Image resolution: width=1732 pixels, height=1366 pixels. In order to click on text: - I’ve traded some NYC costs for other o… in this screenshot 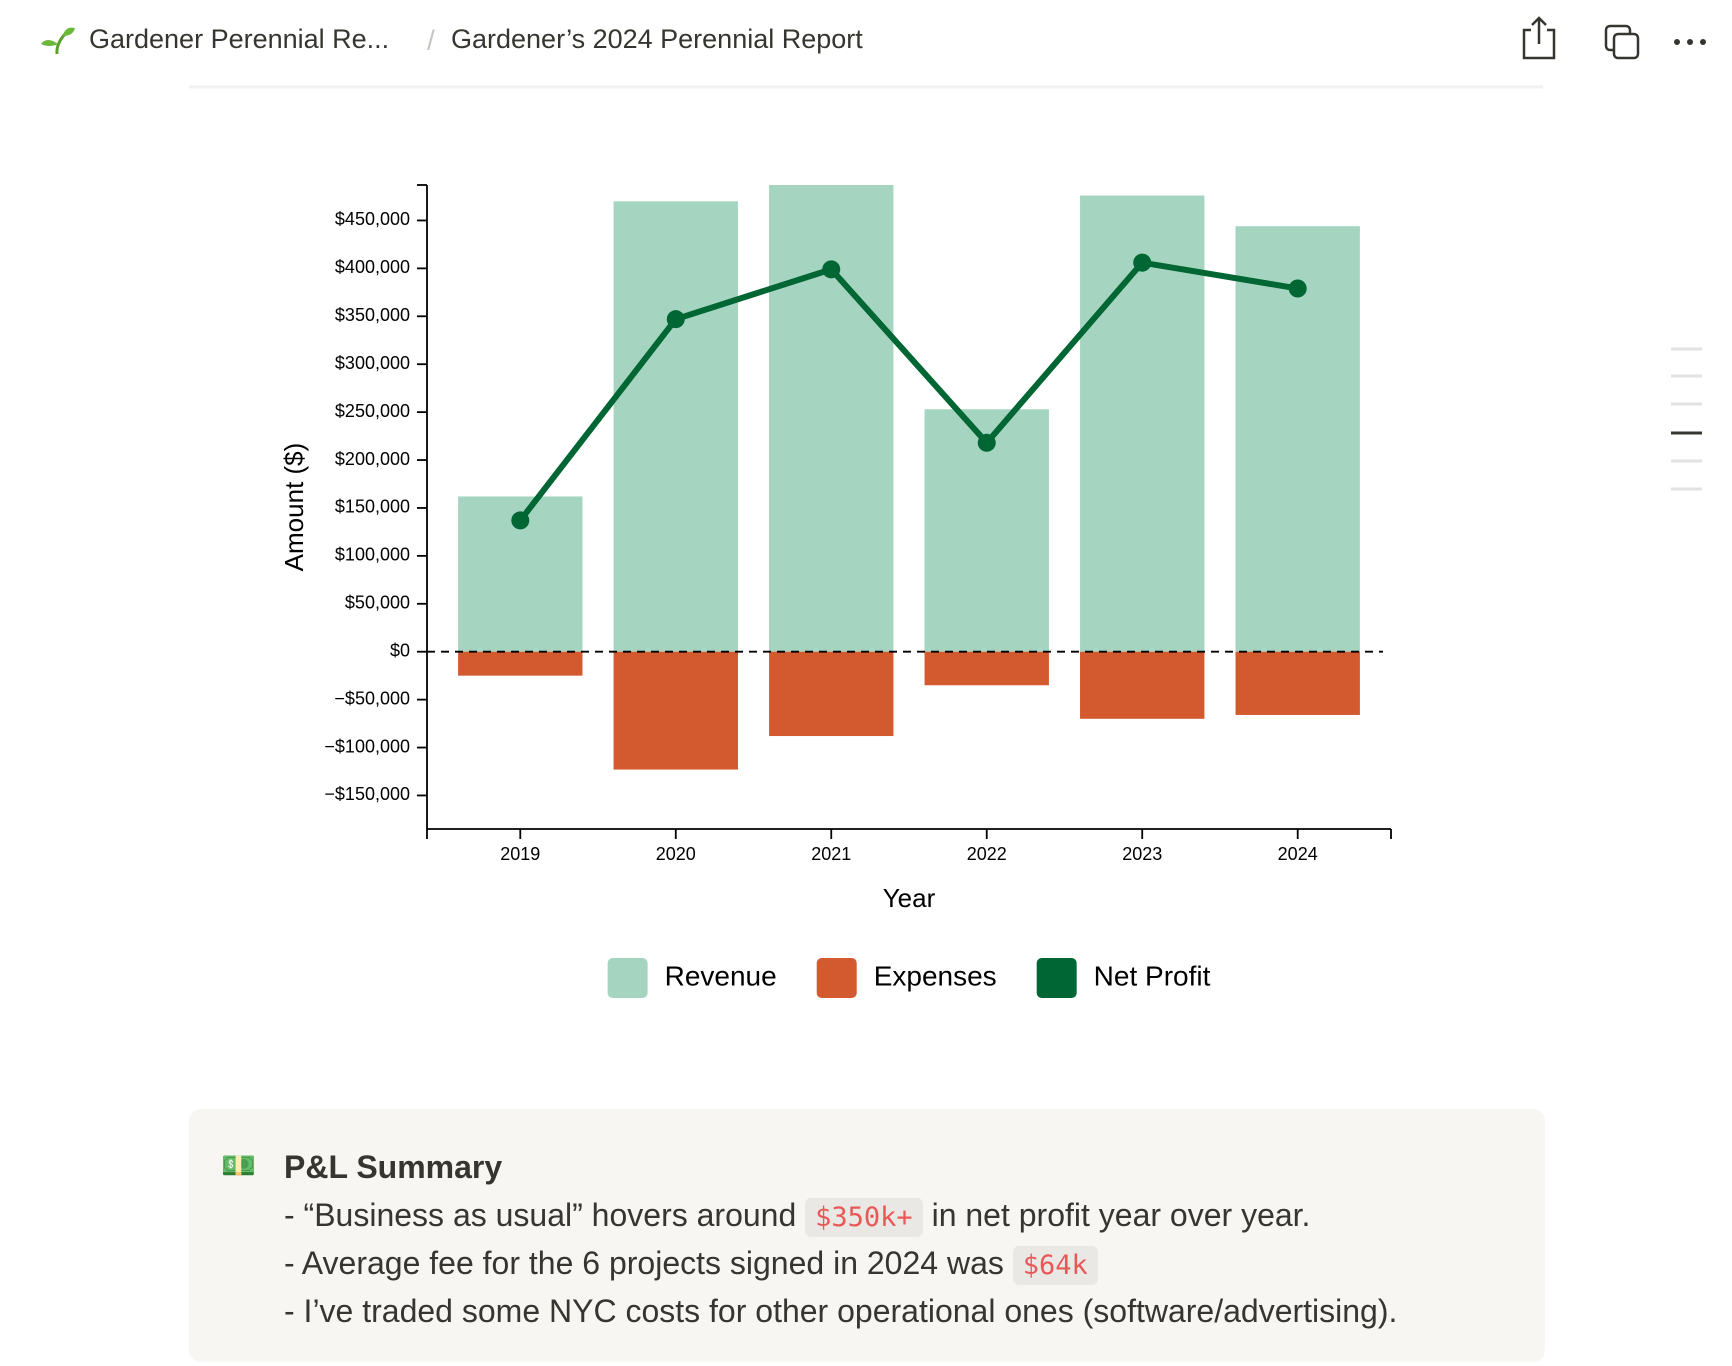, I will do `click(841, 1311)`.